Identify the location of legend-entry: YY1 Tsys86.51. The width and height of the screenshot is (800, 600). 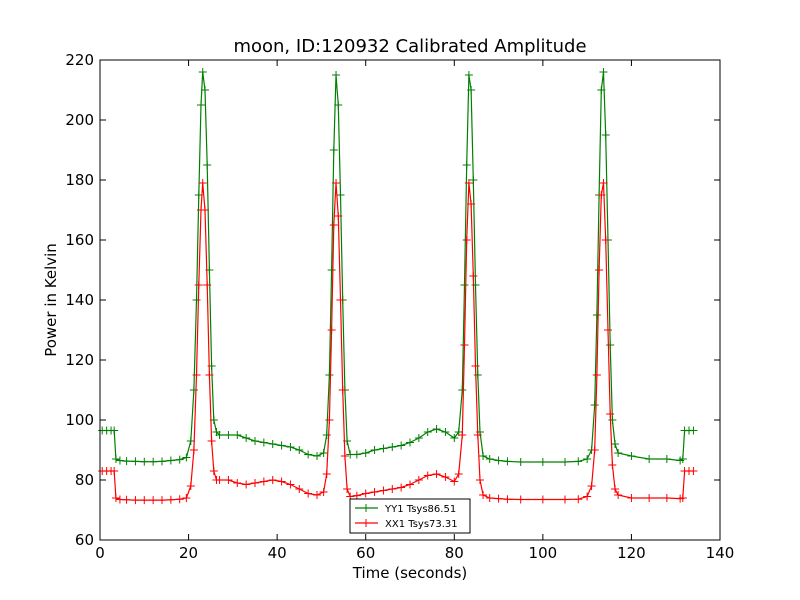
(405, 509).